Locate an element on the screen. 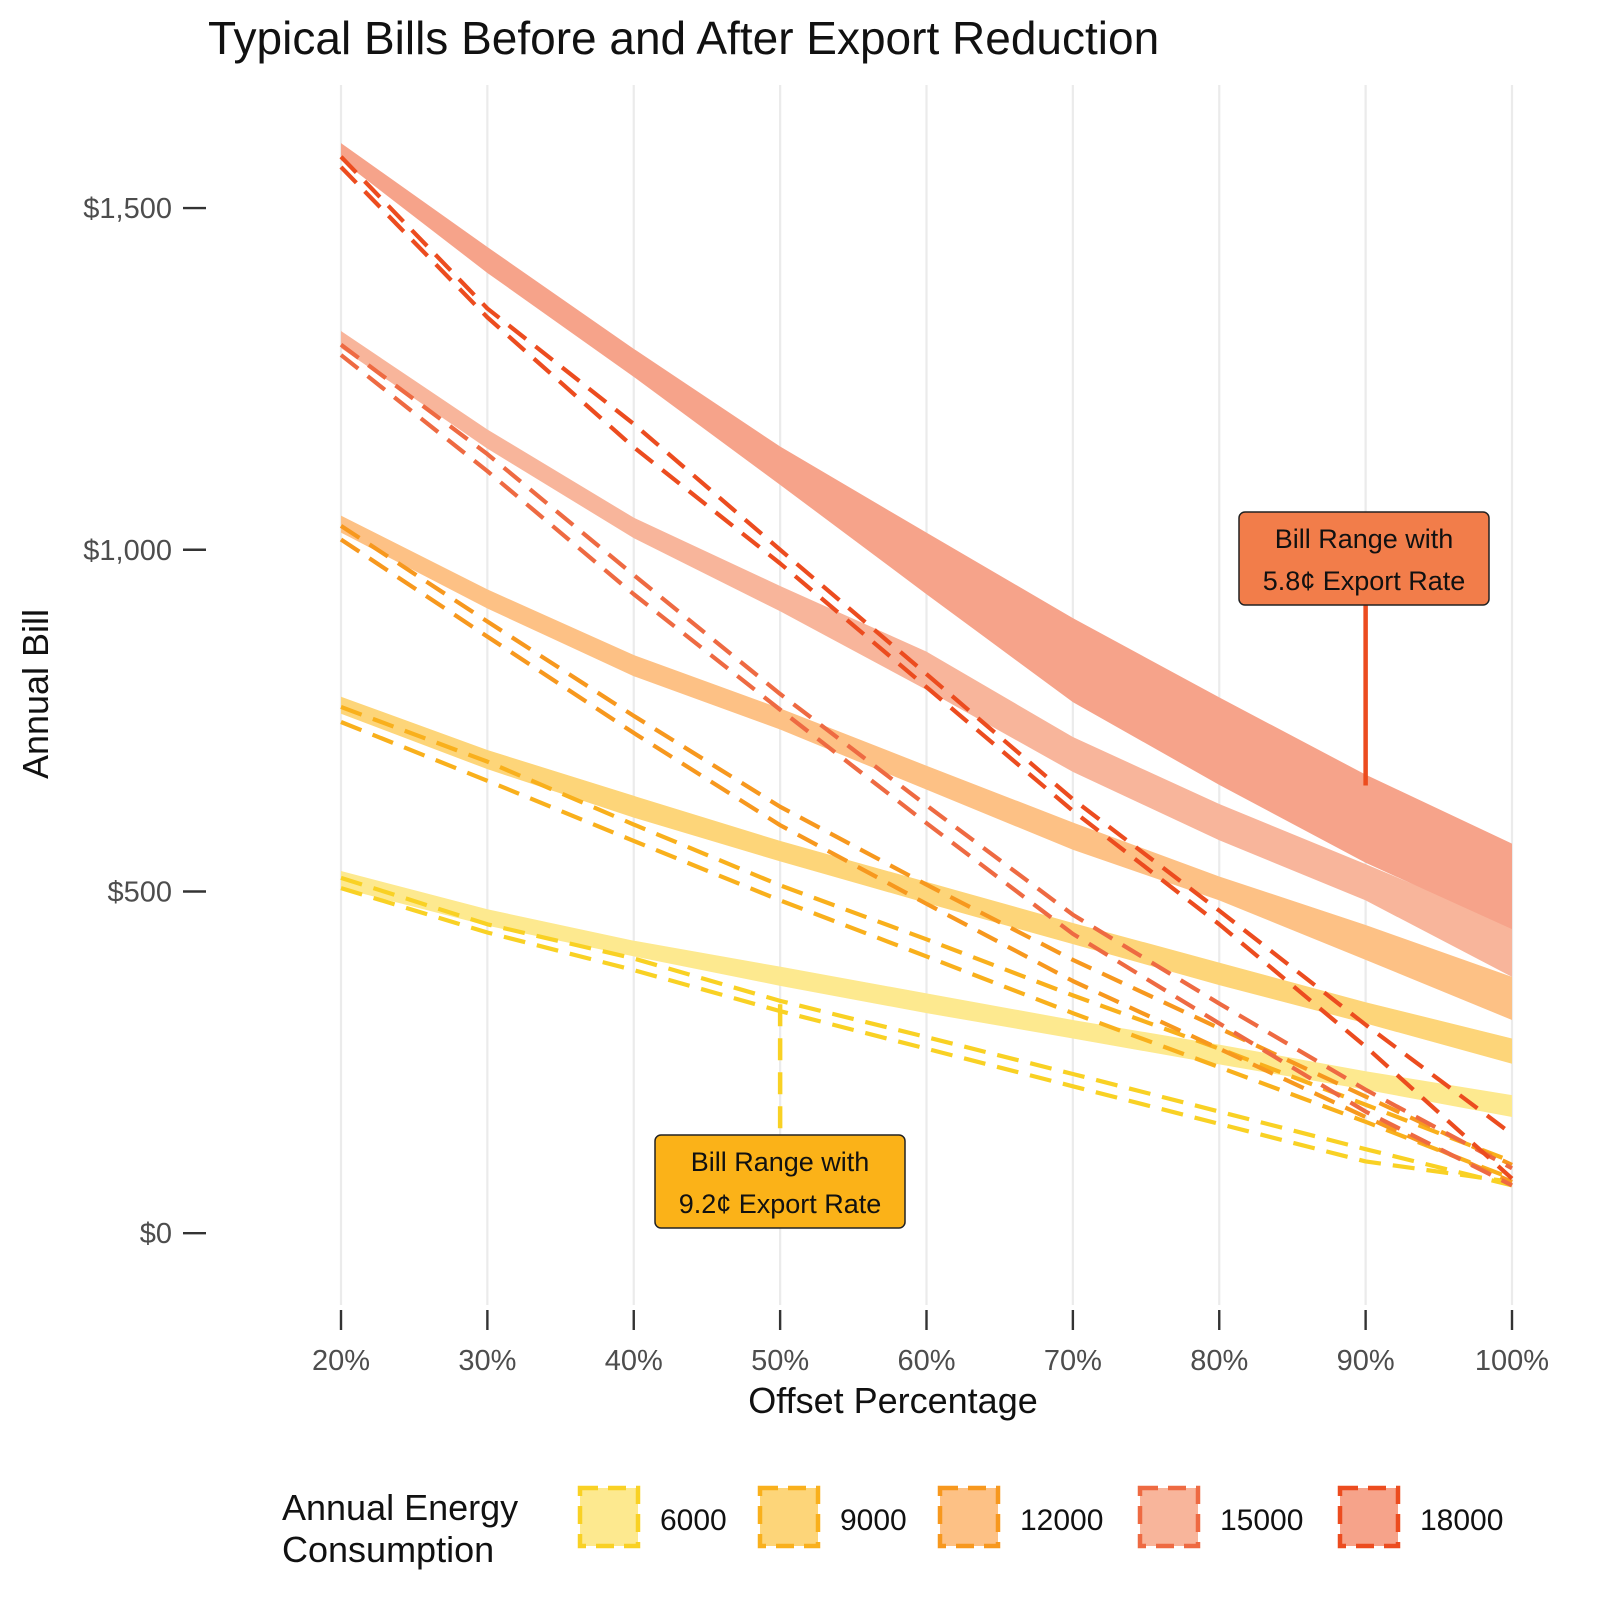 Image resolution: width=1600 pixels, height=1600 pixels. legend-label-12000: 12000 is located at coordinates (1061, 1520).